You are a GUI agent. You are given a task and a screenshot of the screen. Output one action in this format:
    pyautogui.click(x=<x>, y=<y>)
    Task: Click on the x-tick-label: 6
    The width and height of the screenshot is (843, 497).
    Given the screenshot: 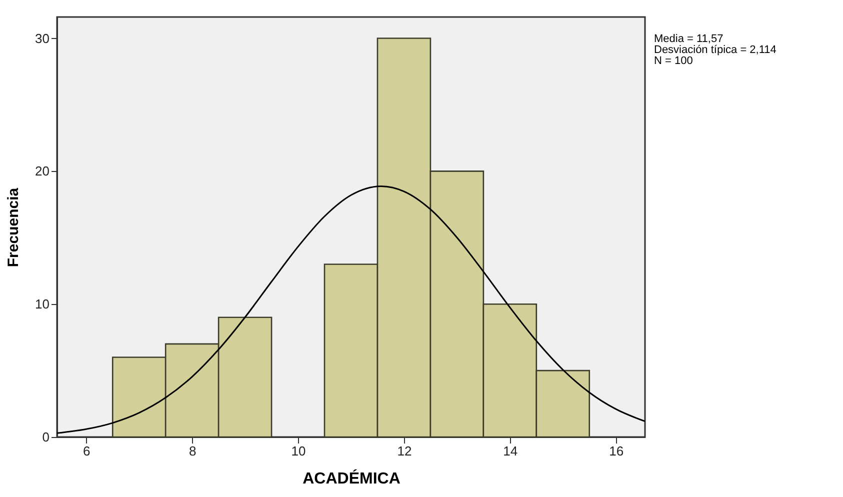 What is the action you would take?
    pyautogui.click(x=86, y=451)
    